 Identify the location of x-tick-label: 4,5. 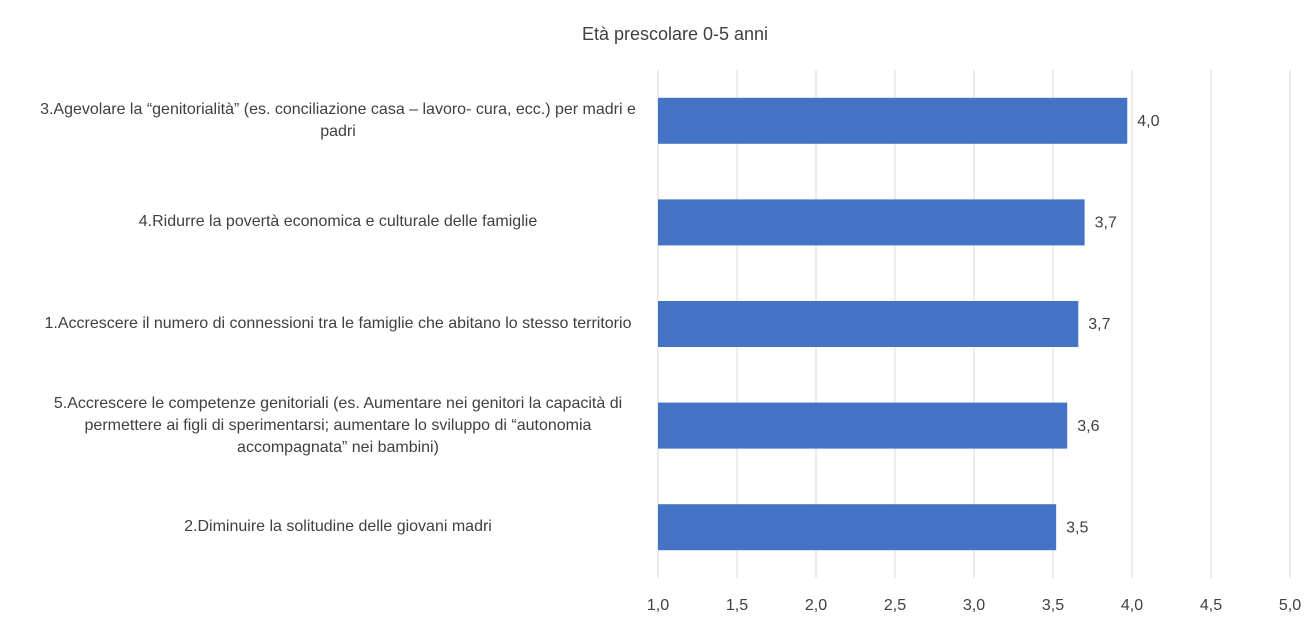
(1211, 605).